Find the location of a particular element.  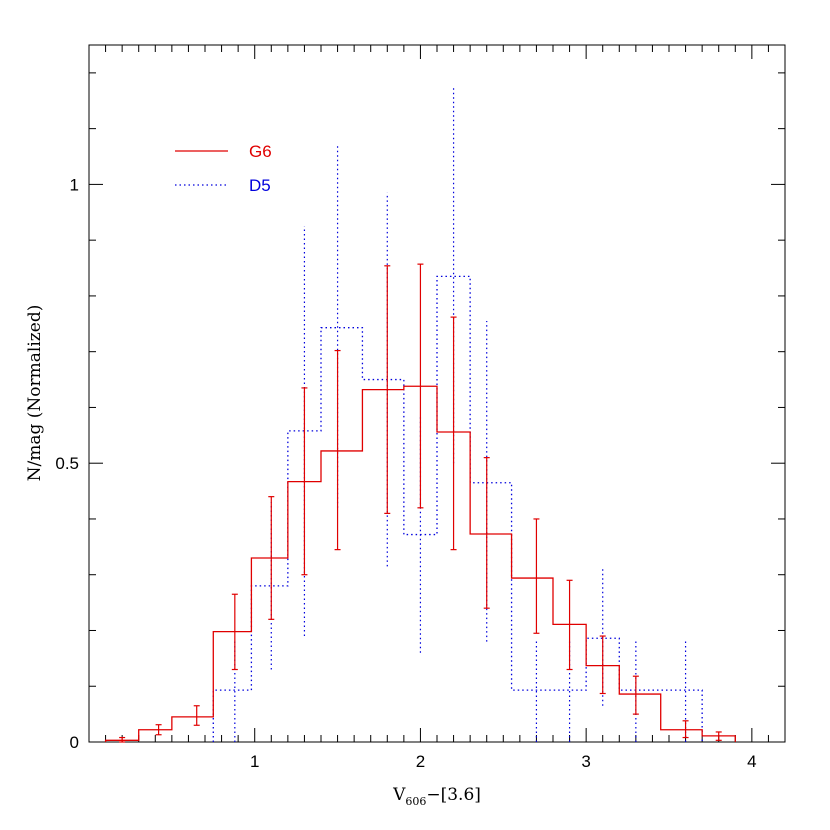

y-tick-labels: 00.51 is located at coordinates (67, 463).